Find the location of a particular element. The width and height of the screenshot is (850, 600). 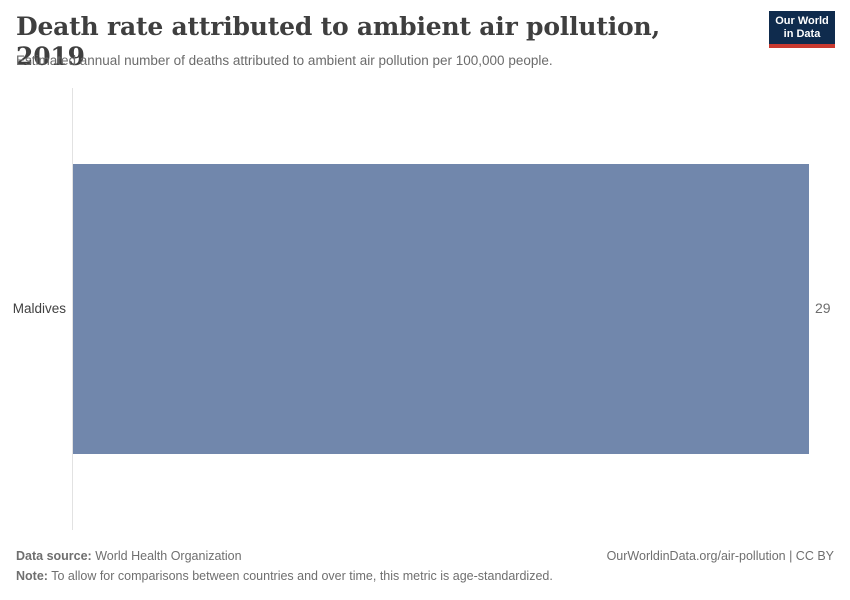

owid-license-link: OurWorldinData.org/air-pollution | CC BY is located at coordinates (720, 556).